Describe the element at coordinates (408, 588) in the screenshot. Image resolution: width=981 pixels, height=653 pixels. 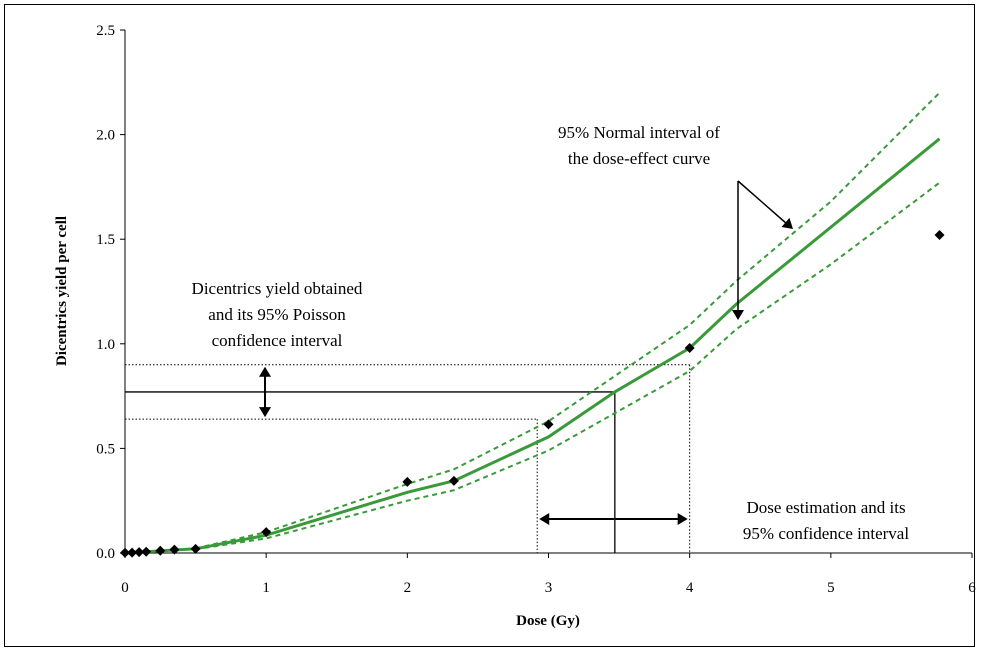
I see `x-tick-label: 2` at that location.